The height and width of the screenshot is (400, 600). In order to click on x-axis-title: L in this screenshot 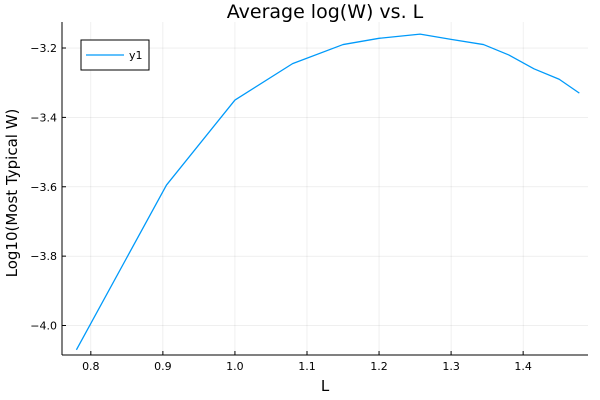, I will do `click(325, 386)`.